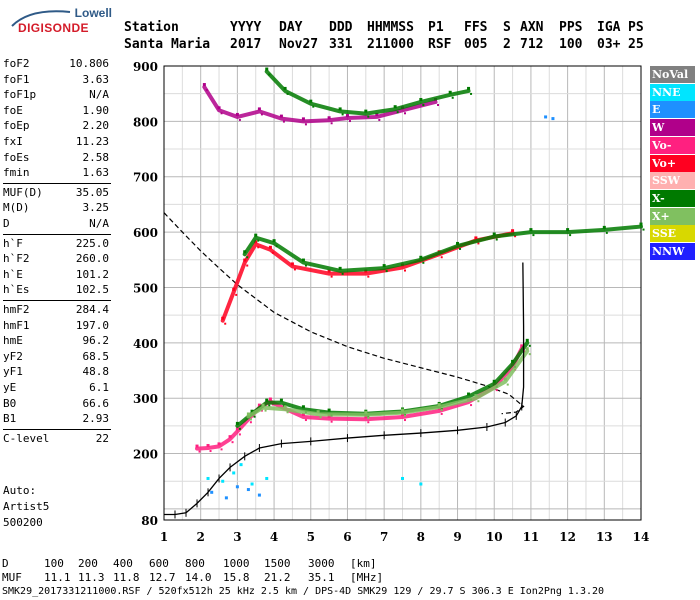  I want to click on parameter-name: h`Es, so click(16, 290).